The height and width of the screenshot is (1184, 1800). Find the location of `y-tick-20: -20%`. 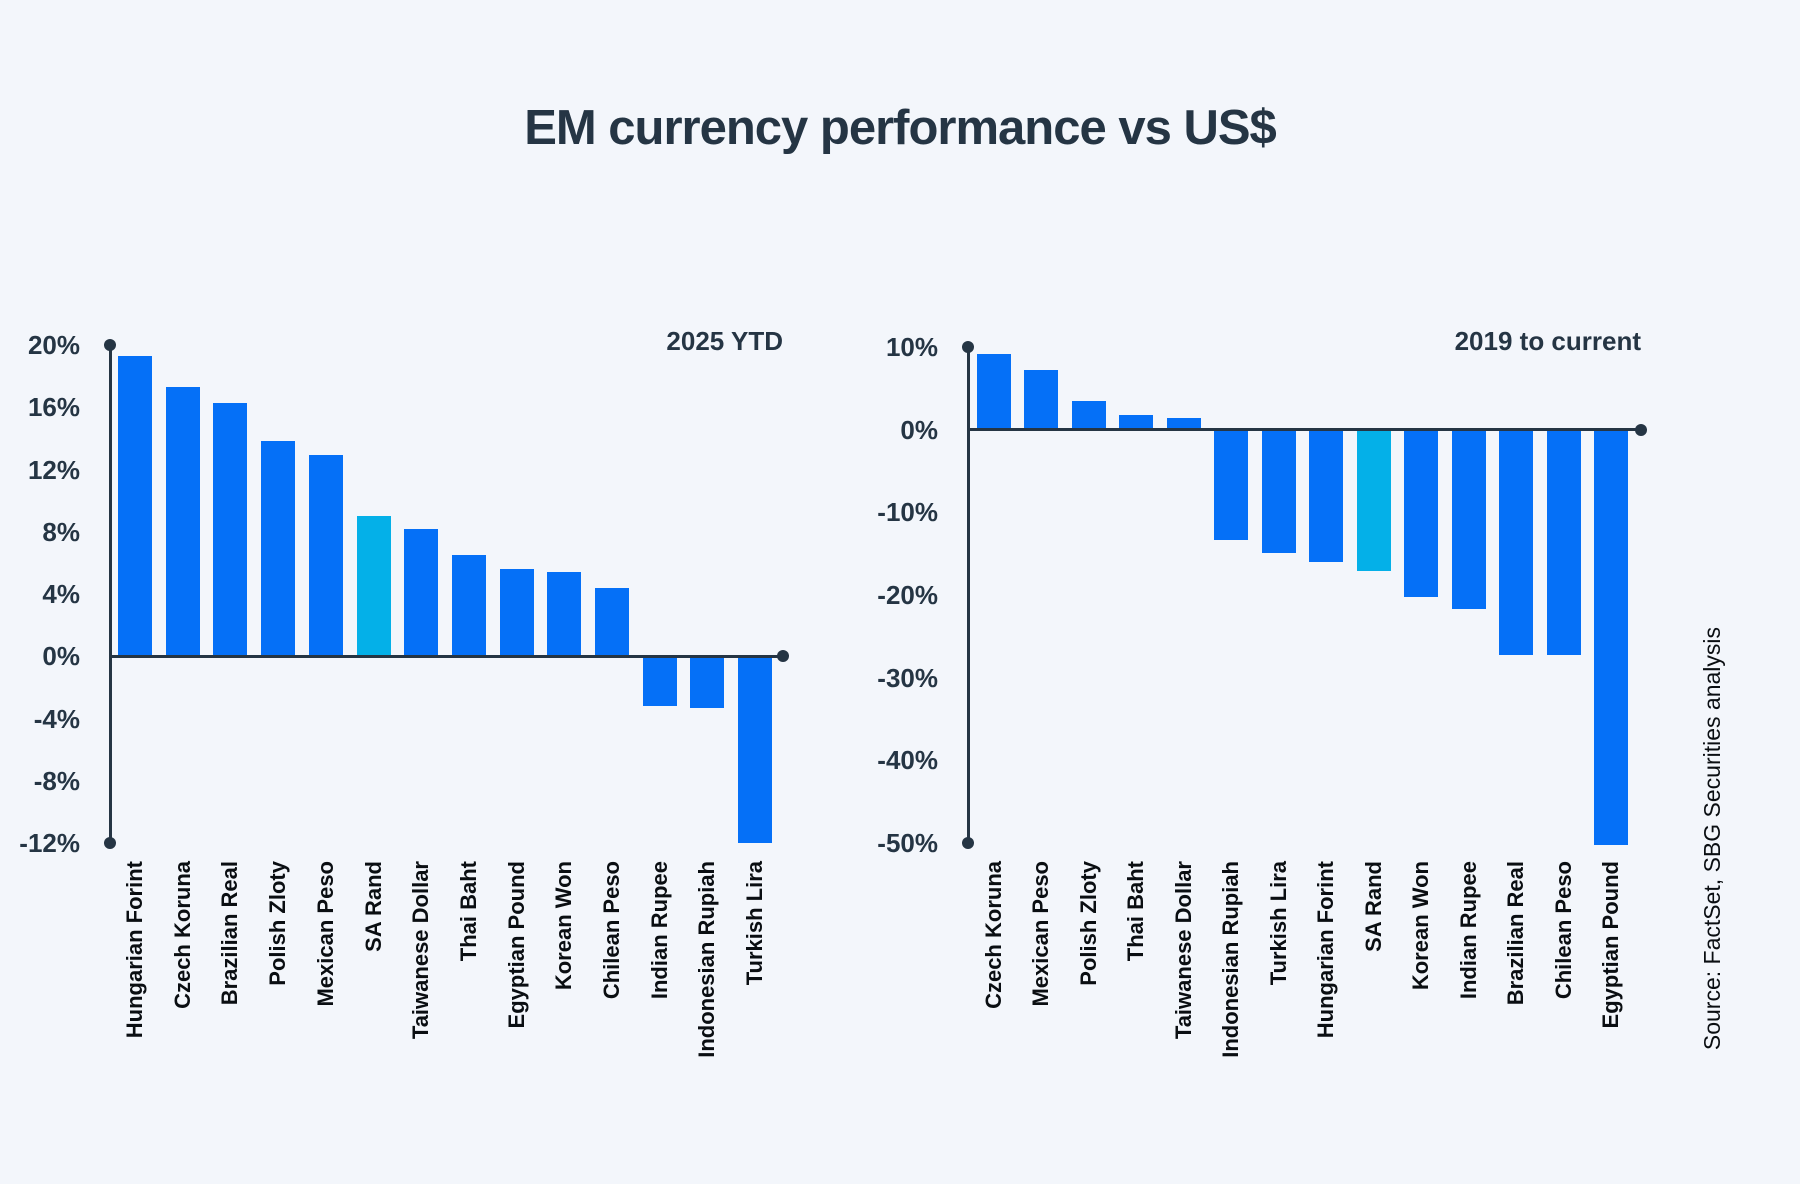

y-tick-20: -20% is located at coordinates (907, 595).